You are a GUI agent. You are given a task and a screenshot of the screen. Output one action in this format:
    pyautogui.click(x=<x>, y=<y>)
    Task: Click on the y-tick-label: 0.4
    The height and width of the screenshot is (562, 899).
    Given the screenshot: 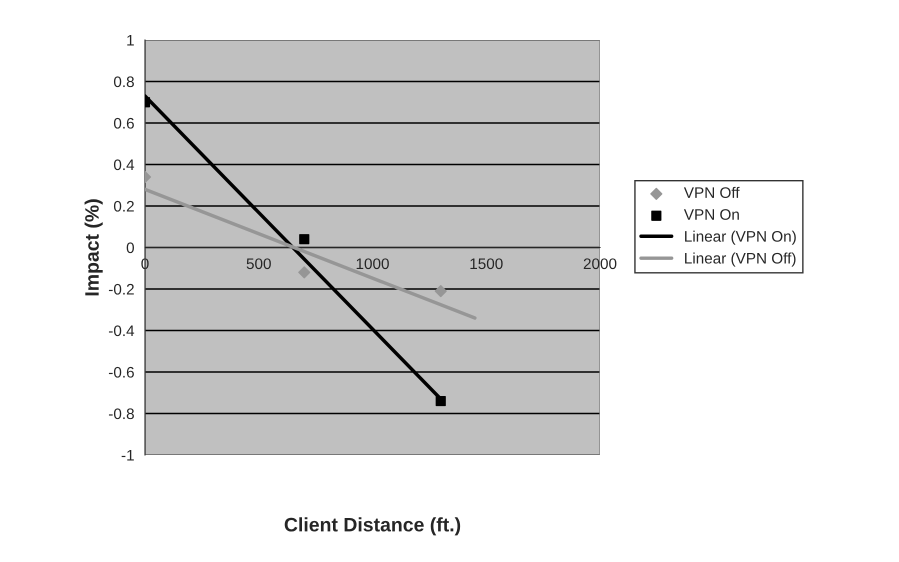 What is the action you would take?
    pyautogui.click(x=124, y=164)
    